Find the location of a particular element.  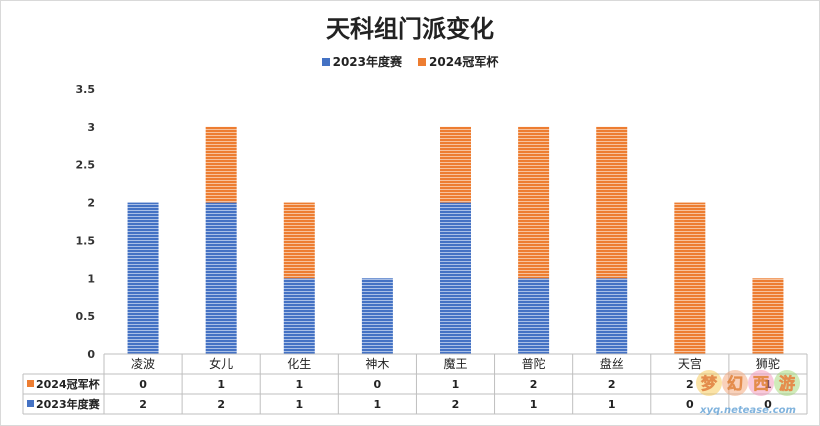

y-tick-label: 3.5 is located at coordinates (86, 89).